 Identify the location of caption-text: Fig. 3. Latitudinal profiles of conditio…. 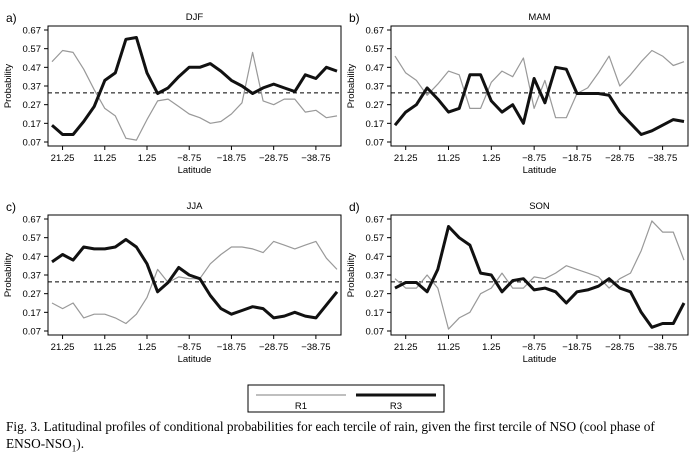
(330, 435).